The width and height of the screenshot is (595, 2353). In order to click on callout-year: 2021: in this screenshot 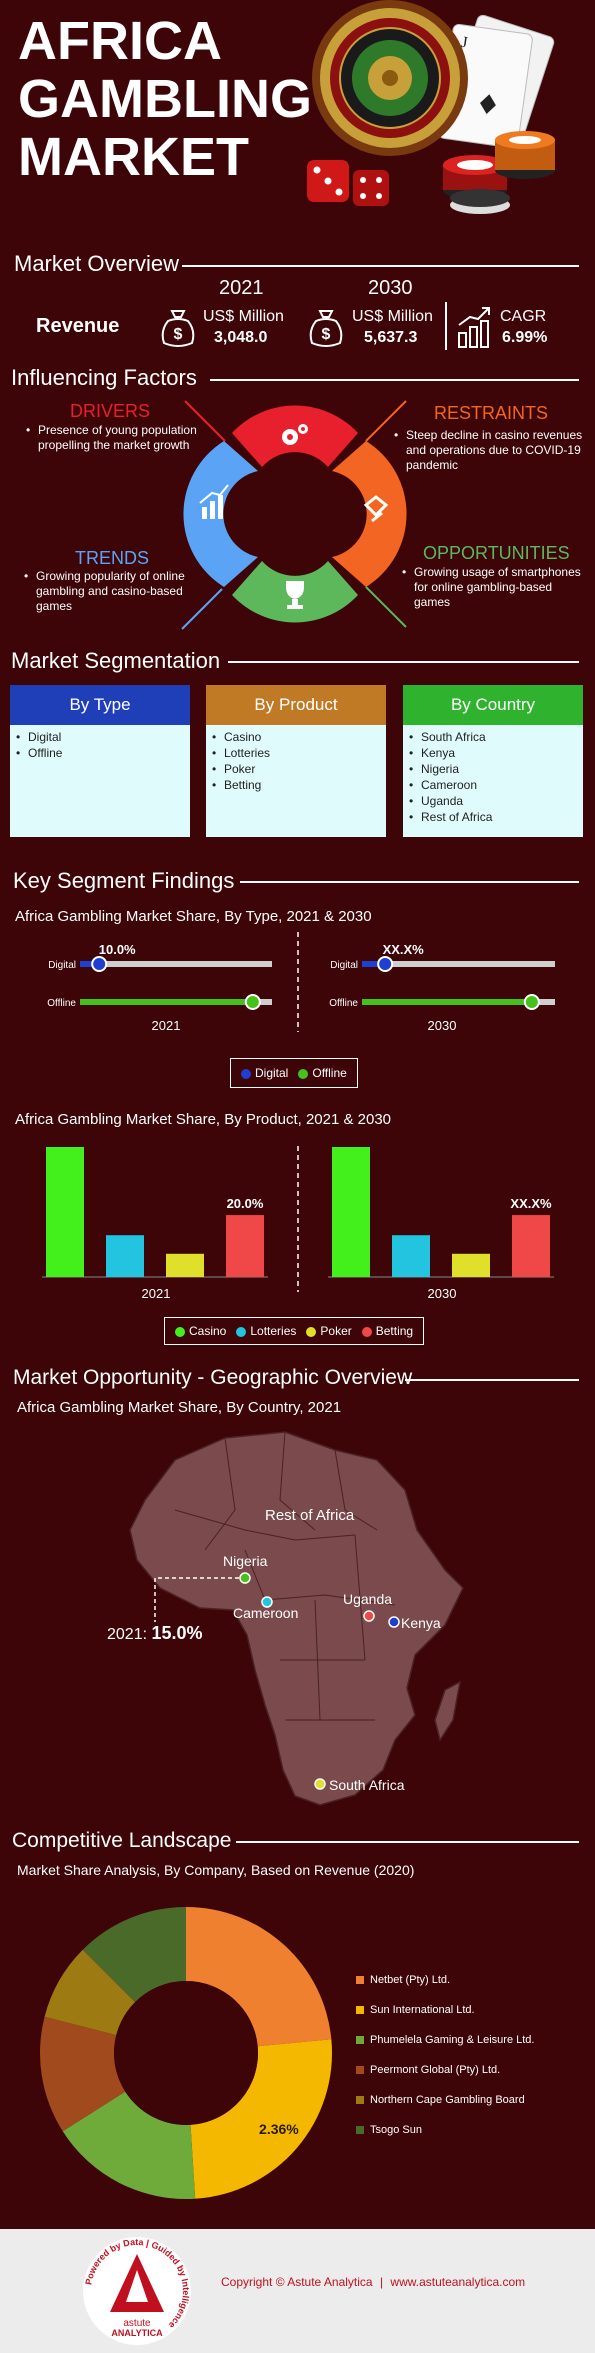, I will do `click(127, 1634)`.